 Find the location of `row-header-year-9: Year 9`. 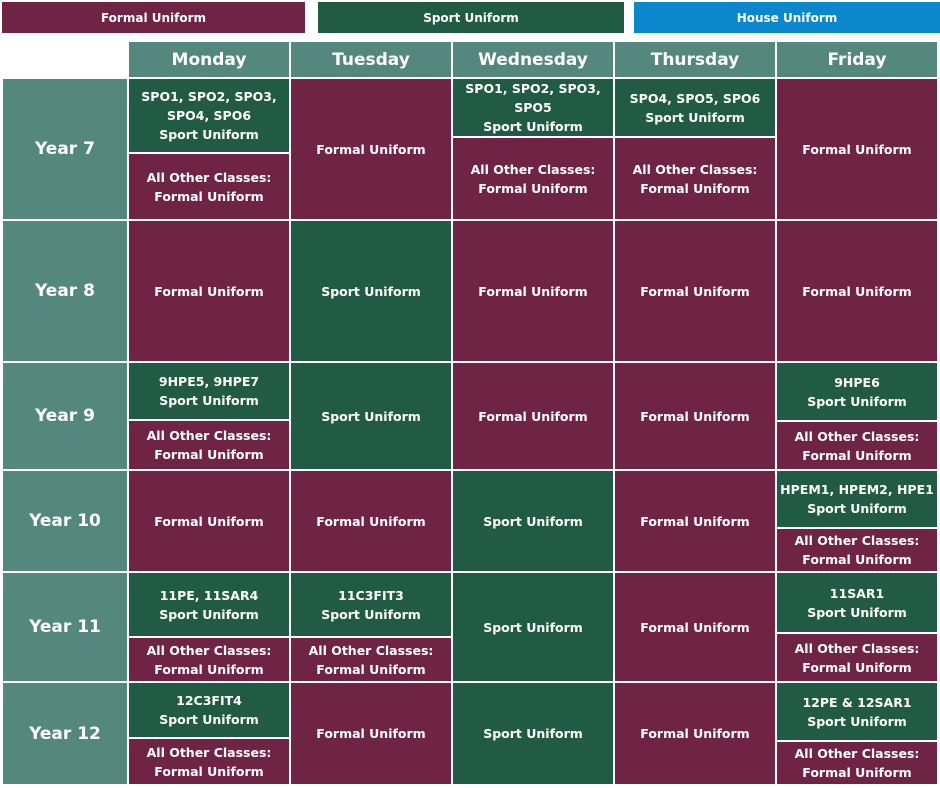

row-header-year-9: Year 9 is located at coordinates (65, 416).